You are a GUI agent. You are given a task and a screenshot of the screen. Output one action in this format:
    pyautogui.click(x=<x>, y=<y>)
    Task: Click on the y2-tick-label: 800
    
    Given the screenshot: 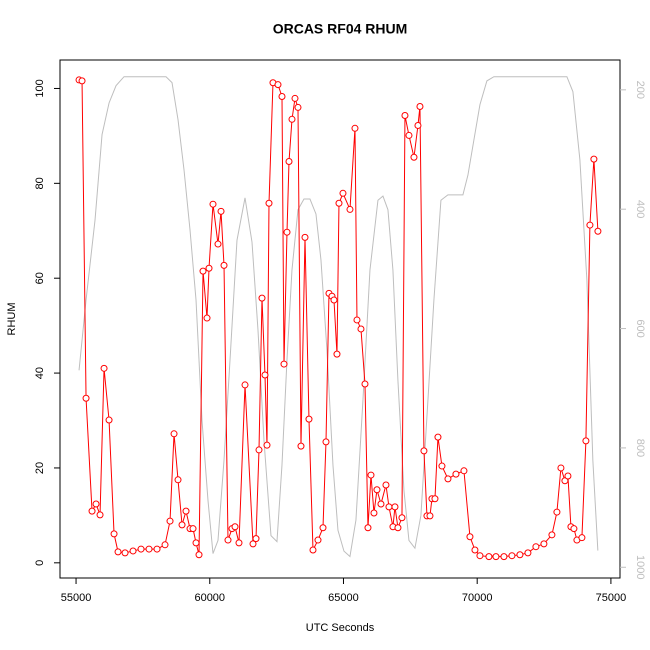 What is the action you would take?
    pyautogui.click(x=640, y=448)
    